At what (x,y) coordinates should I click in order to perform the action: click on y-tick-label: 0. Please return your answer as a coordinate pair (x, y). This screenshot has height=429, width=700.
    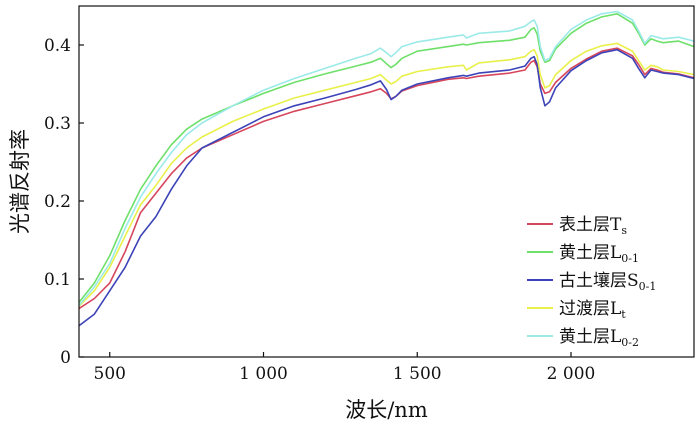
    Looking at the image, I should click on (65, 358).